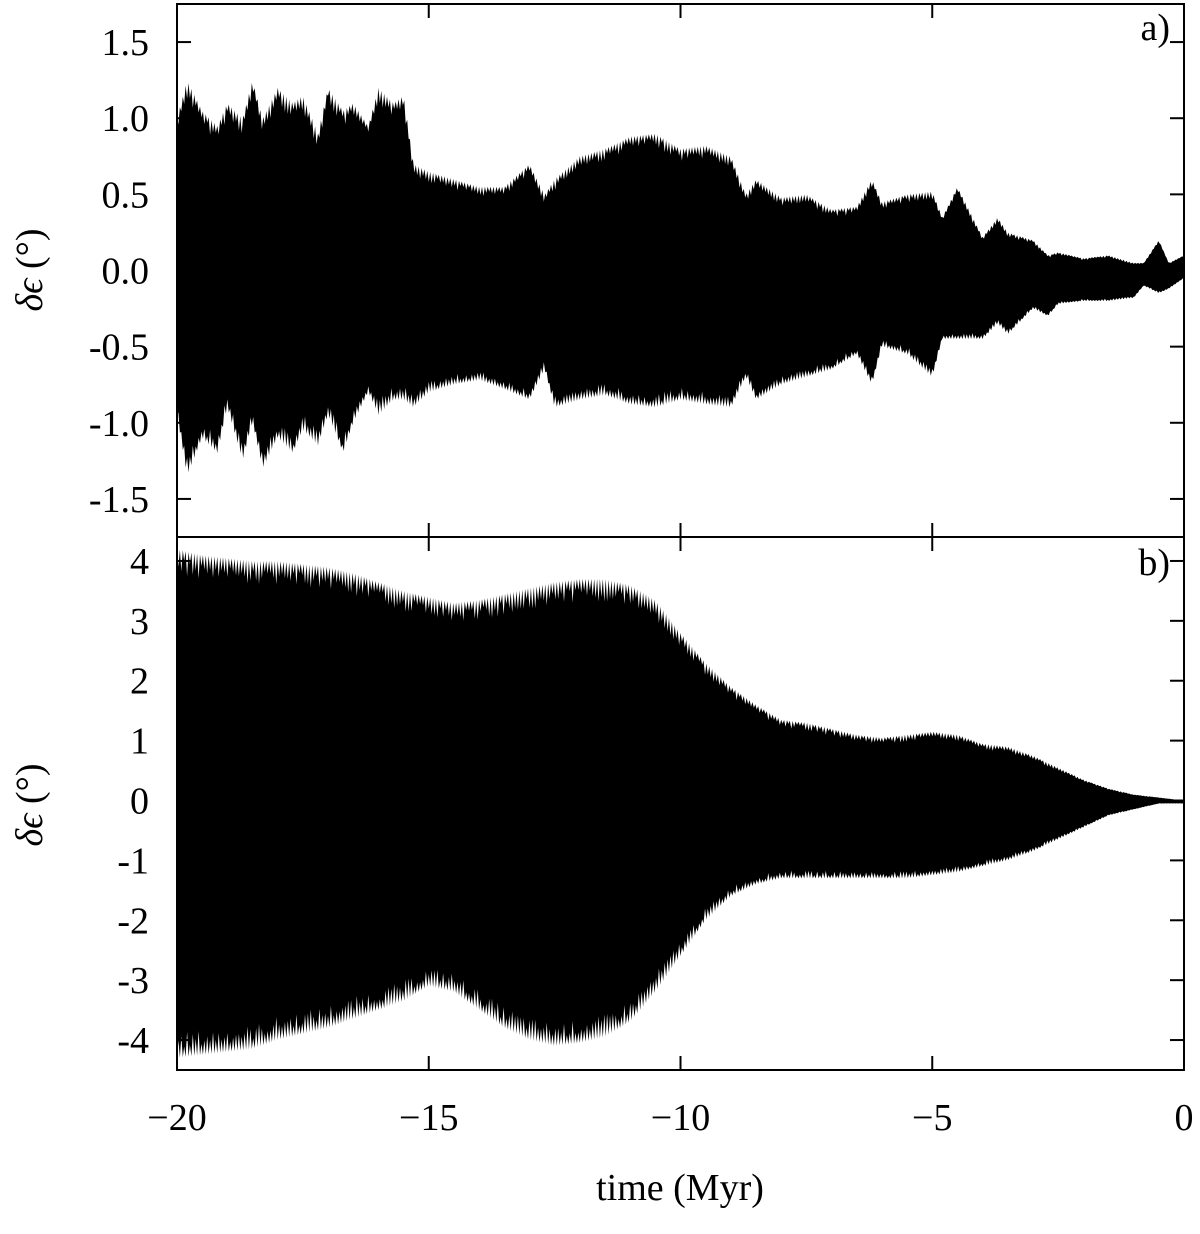 This screenshot has width=1200, height=1234. Describe the element at coordinates (133, 1041) in the screenshot. I see `panel-b-ytick-label: -4` at that location.